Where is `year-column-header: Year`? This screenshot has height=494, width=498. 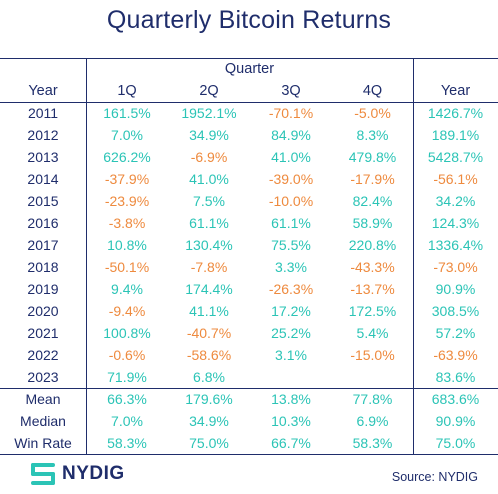 year-column-header: Year is located at coordinates (43, 91).